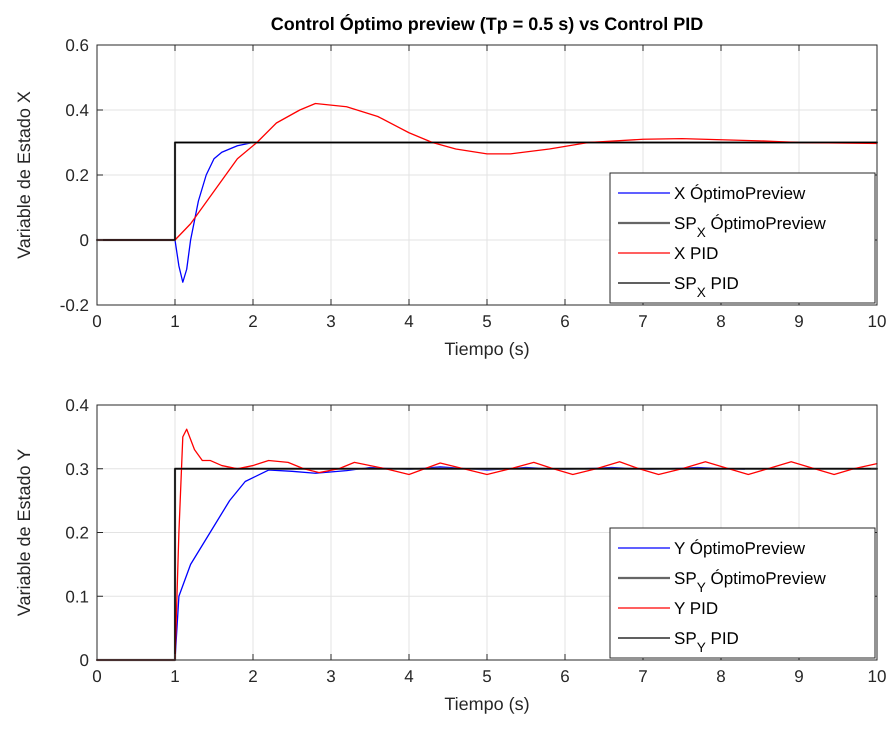 The image size is (893, 734). What do you see at coordinates (77, 596) in the screenshot?
I see `y-tick-label: 0.1` at bounding box center [77, 596].